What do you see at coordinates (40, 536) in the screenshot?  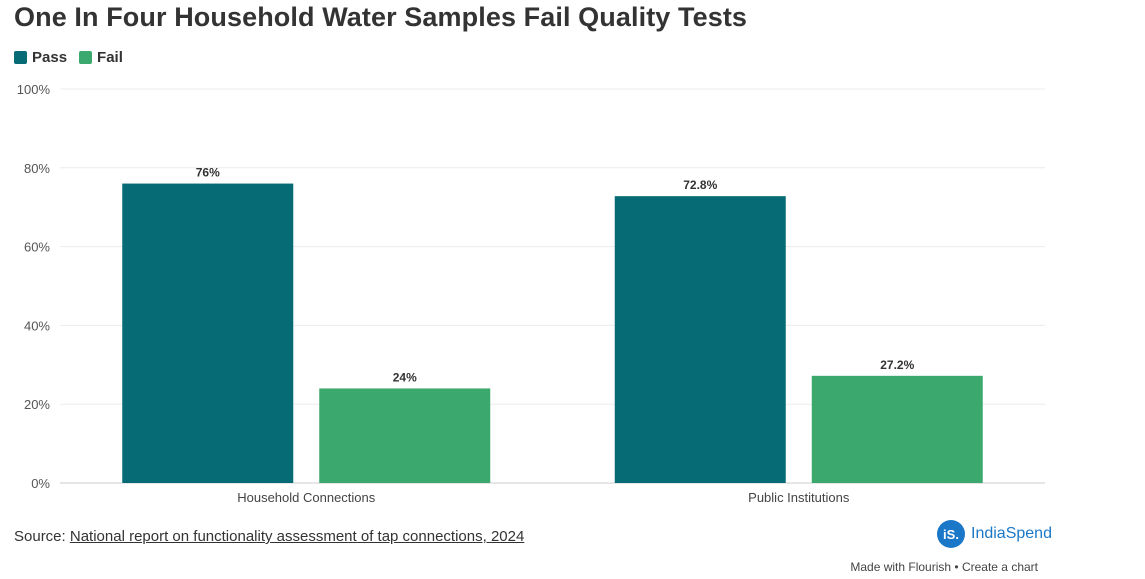 I see `source-prefix: Source:` at bounding box center [40, 536].